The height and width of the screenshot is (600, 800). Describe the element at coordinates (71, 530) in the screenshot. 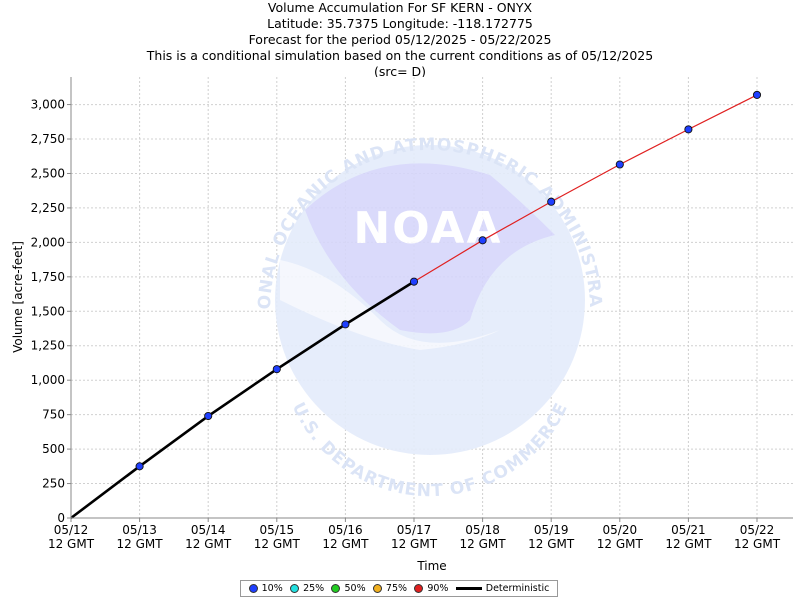

I see `x-tick-label: 05/12` at that location.